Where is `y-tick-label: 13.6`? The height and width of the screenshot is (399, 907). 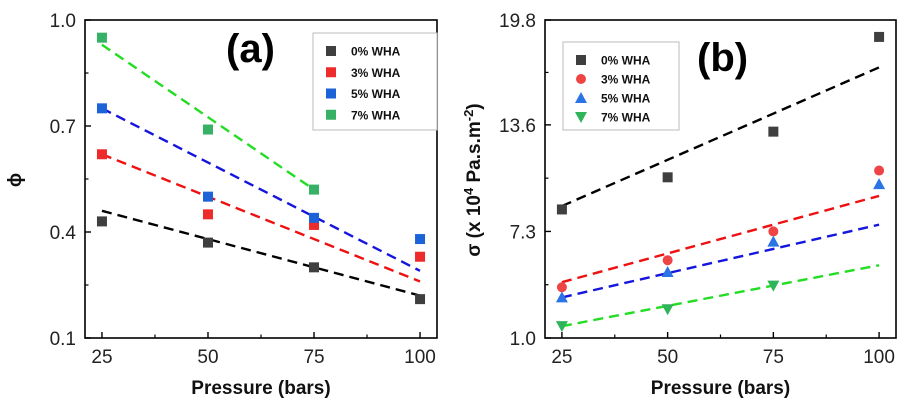
y-tick-label: 13.6 is located at coordinates (517, 126).